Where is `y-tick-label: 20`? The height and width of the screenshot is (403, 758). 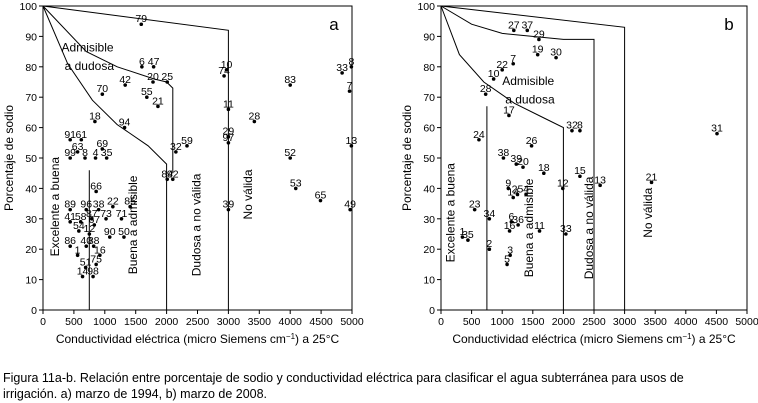
y-tick-label: 20 is located at coordinates (31, 250).